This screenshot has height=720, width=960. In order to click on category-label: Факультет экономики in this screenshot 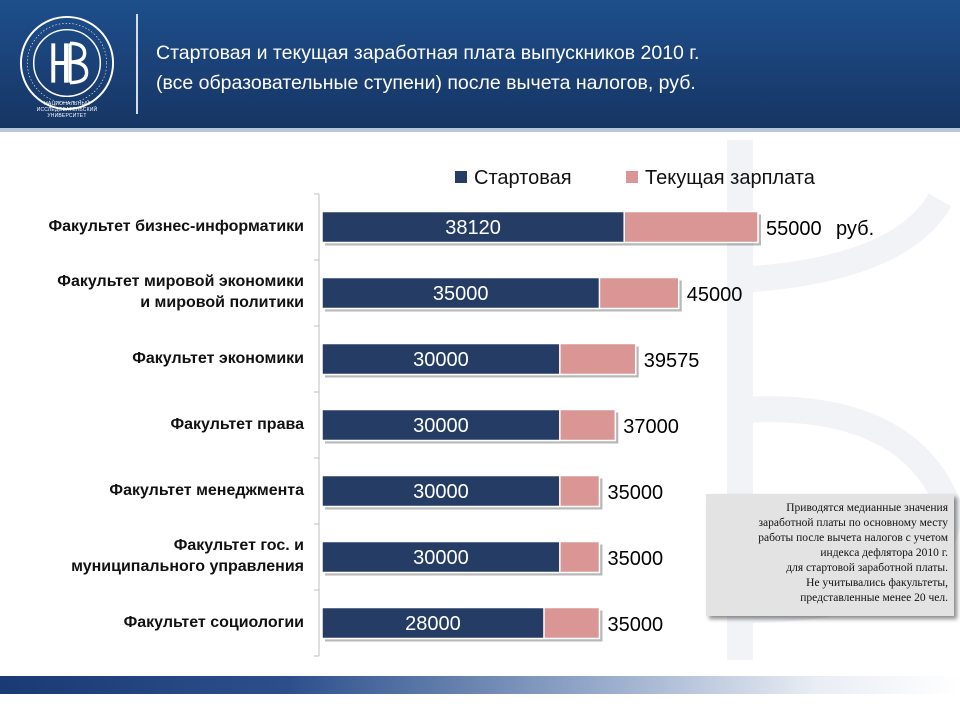, I will do `click(154, 358)`.